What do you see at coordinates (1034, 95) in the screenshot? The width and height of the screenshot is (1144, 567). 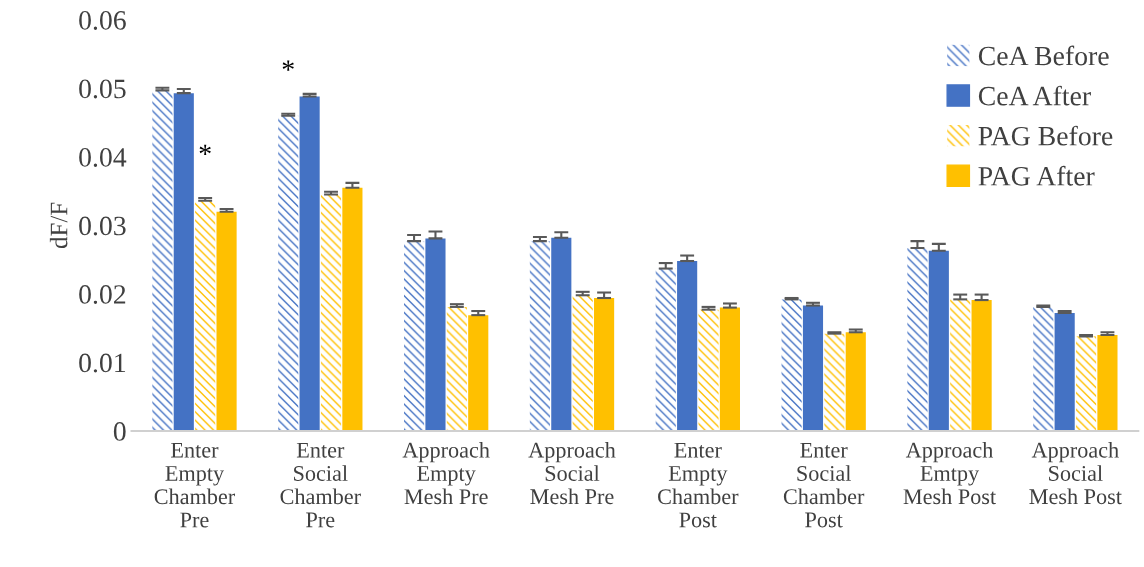 I see `legend-label: CeA After` at bounding box center [1034, 95].